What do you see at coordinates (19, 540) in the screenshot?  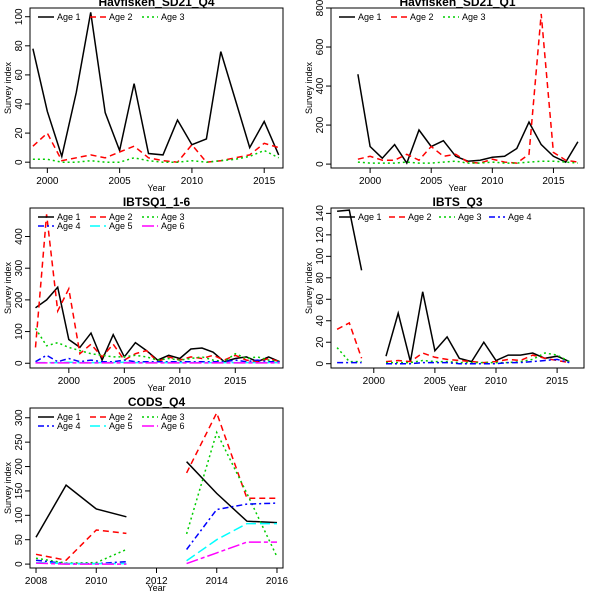 I see `y-tick-label: 50` at bounding box center [19, 540].